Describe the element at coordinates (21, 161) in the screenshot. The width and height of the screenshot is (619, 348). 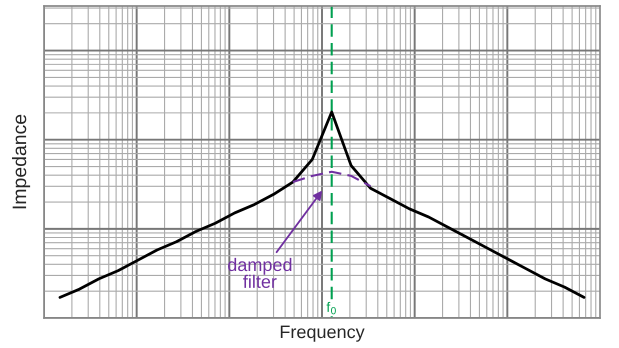
I see `y-axis-title: Impedance` at that location.